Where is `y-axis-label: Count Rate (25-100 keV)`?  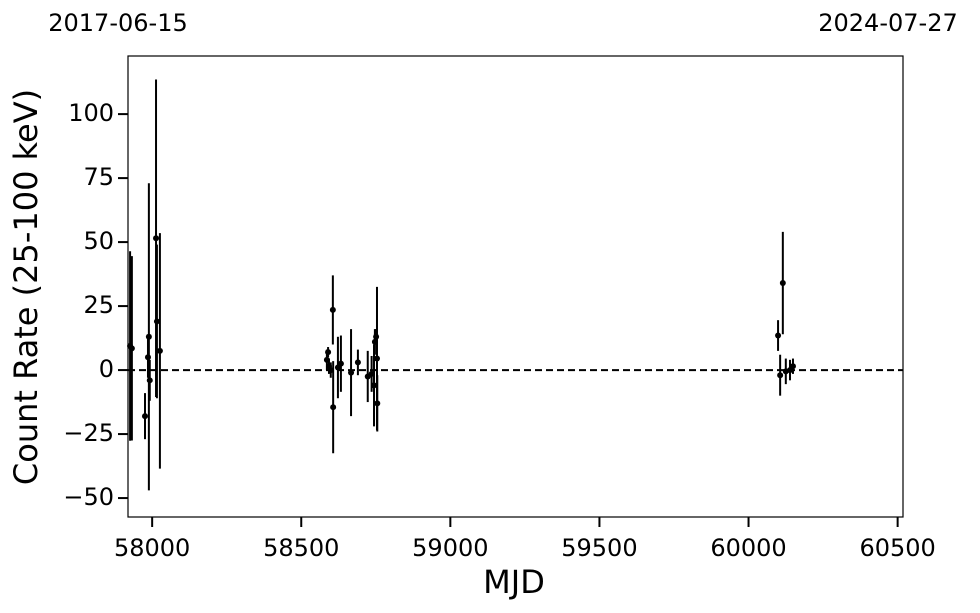 y-axis-label: Count Rate (25-100 keV) is located at coordinates (26, 287).